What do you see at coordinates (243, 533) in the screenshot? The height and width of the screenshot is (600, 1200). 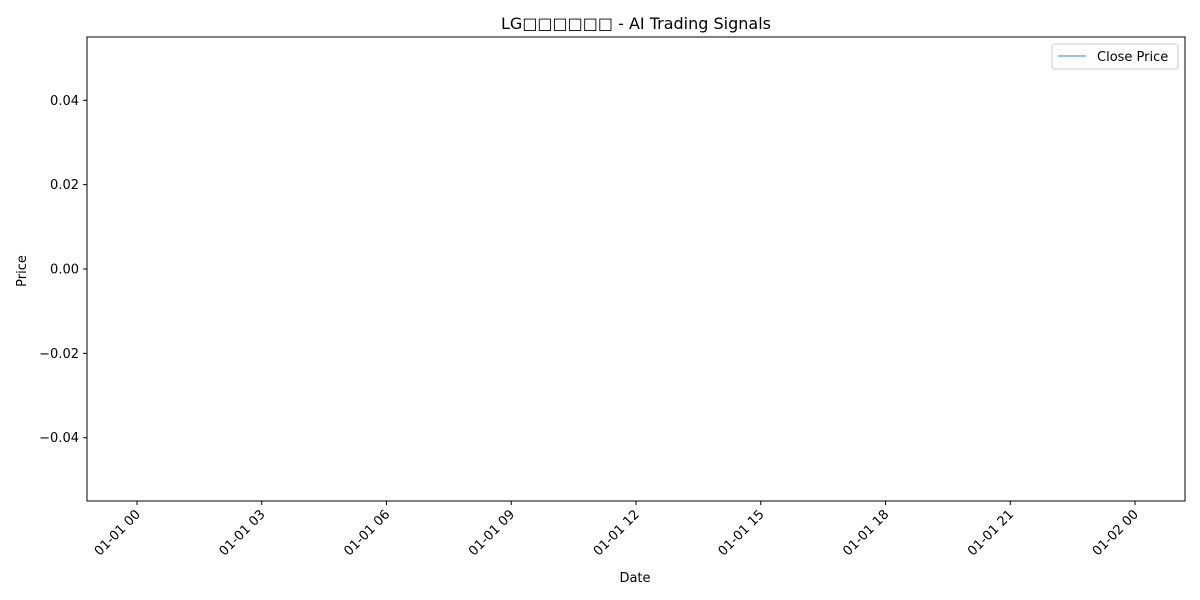 I see `x-tick-label: 01-01 03` at bounding box center [243, 533].